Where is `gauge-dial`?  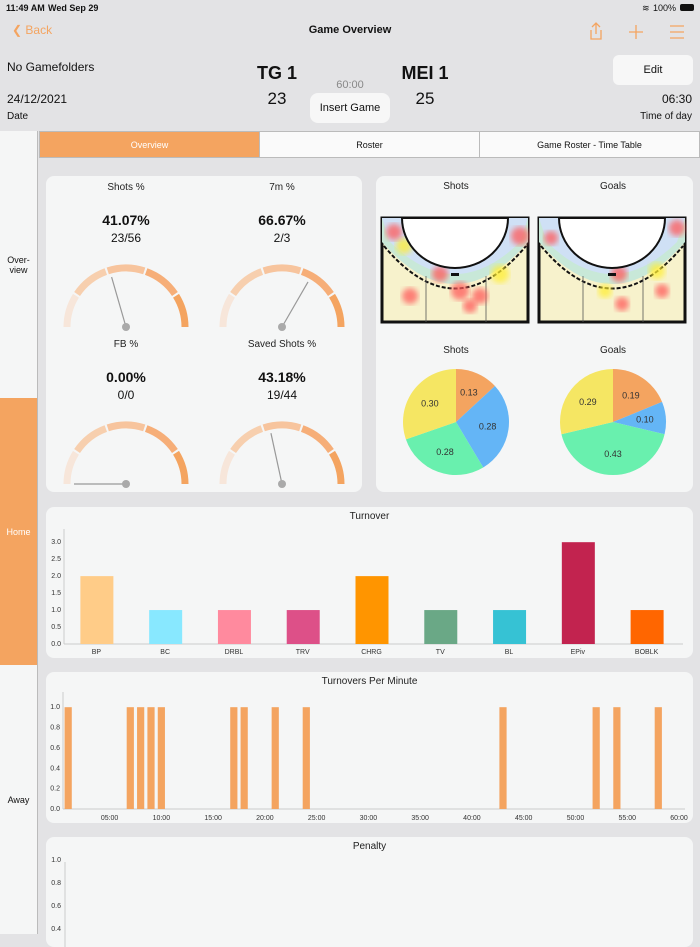
gauge-dial is located at coordinates (282, 297).